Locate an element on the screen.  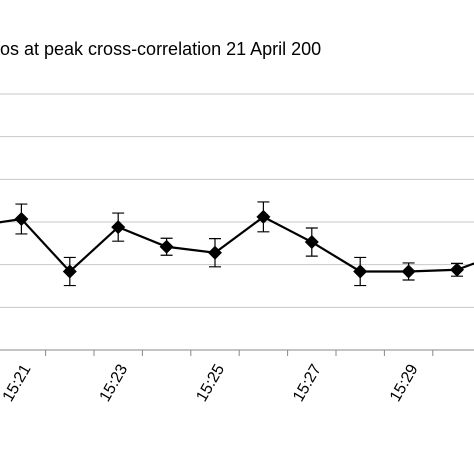
x-tick-label: 15:21 is located at coordinates (17, 383).